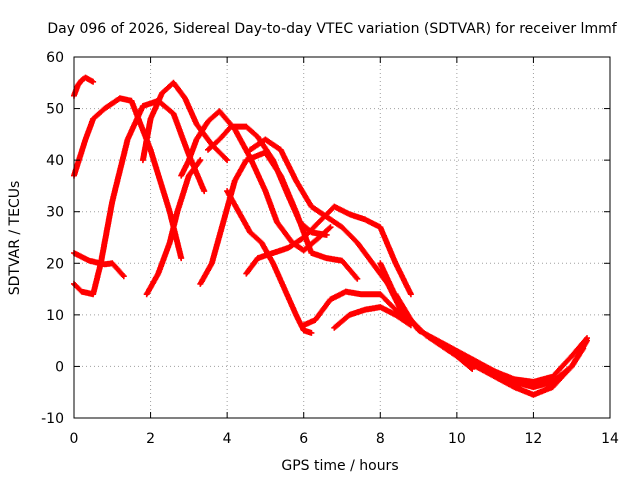  What do you see at coordinates (55, 110) in the screenshot?
I see `y-tick-label: 50` at bounding box center [55, 110].